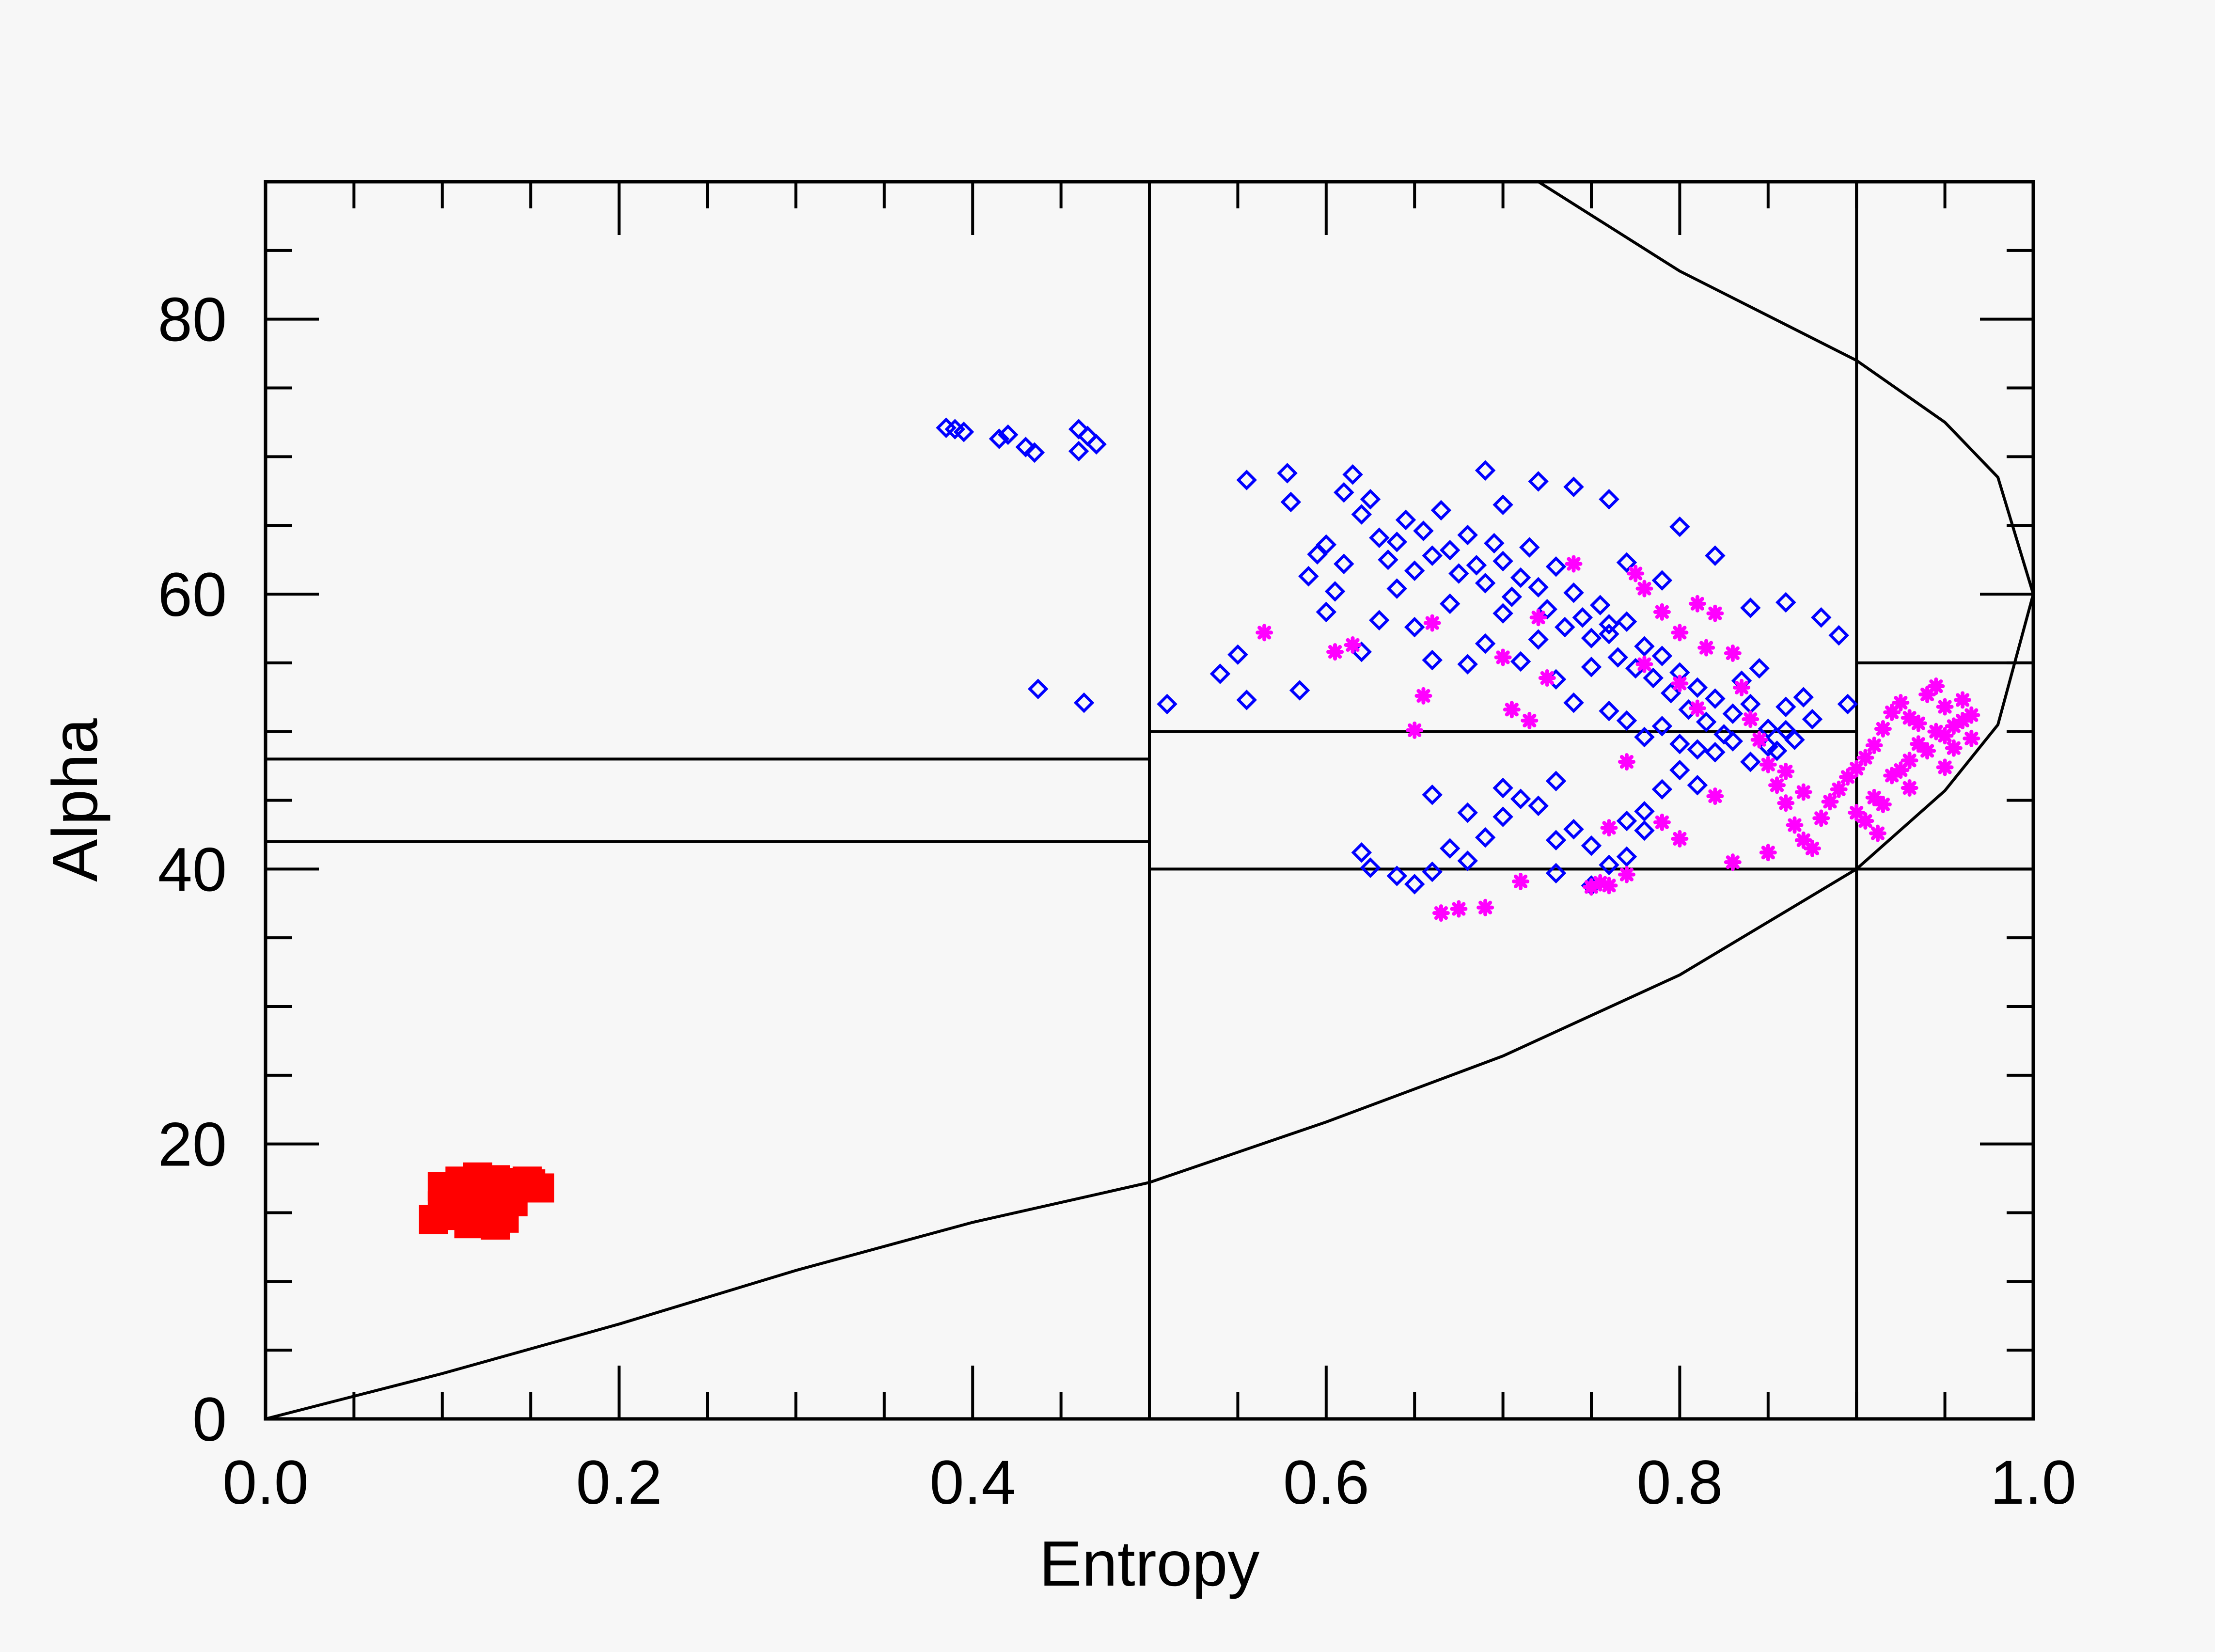 This screenshot has height=1652, width=2215. What do you see at coordinates (1679, 1483) in the screenshot?
I see `x-tick-label: 0.8` at bounding box center [1679, 1483].